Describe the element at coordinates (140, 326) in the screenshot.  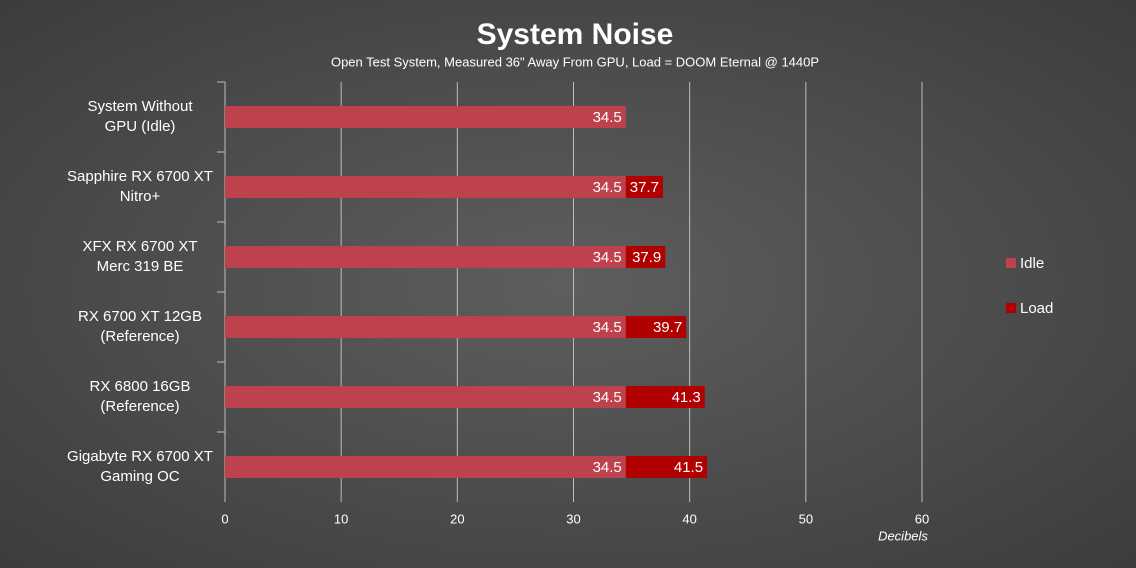
I see `y-tick-label: RX 6700 XT 12GB (Reference)` at that location.